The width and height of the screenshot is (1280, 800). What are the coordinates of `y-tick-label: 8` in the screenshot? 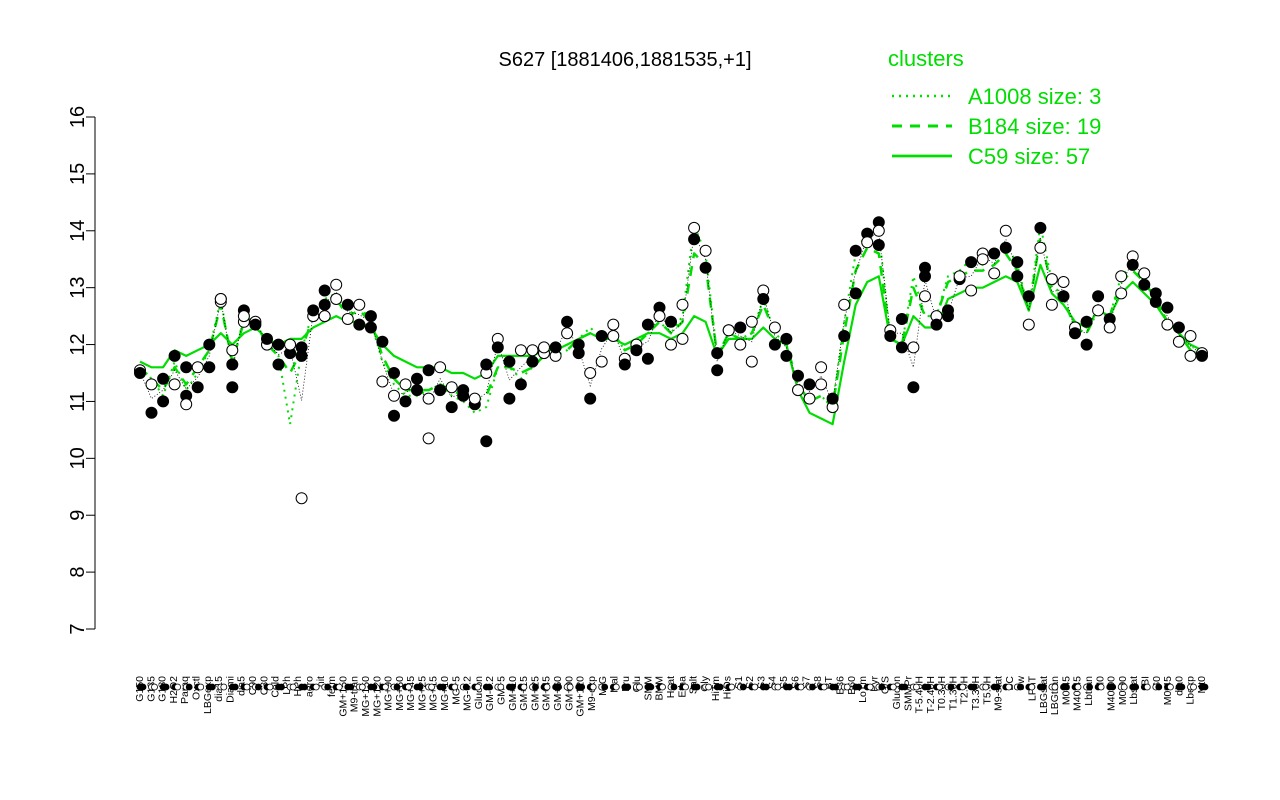 It's located at (78, 572).